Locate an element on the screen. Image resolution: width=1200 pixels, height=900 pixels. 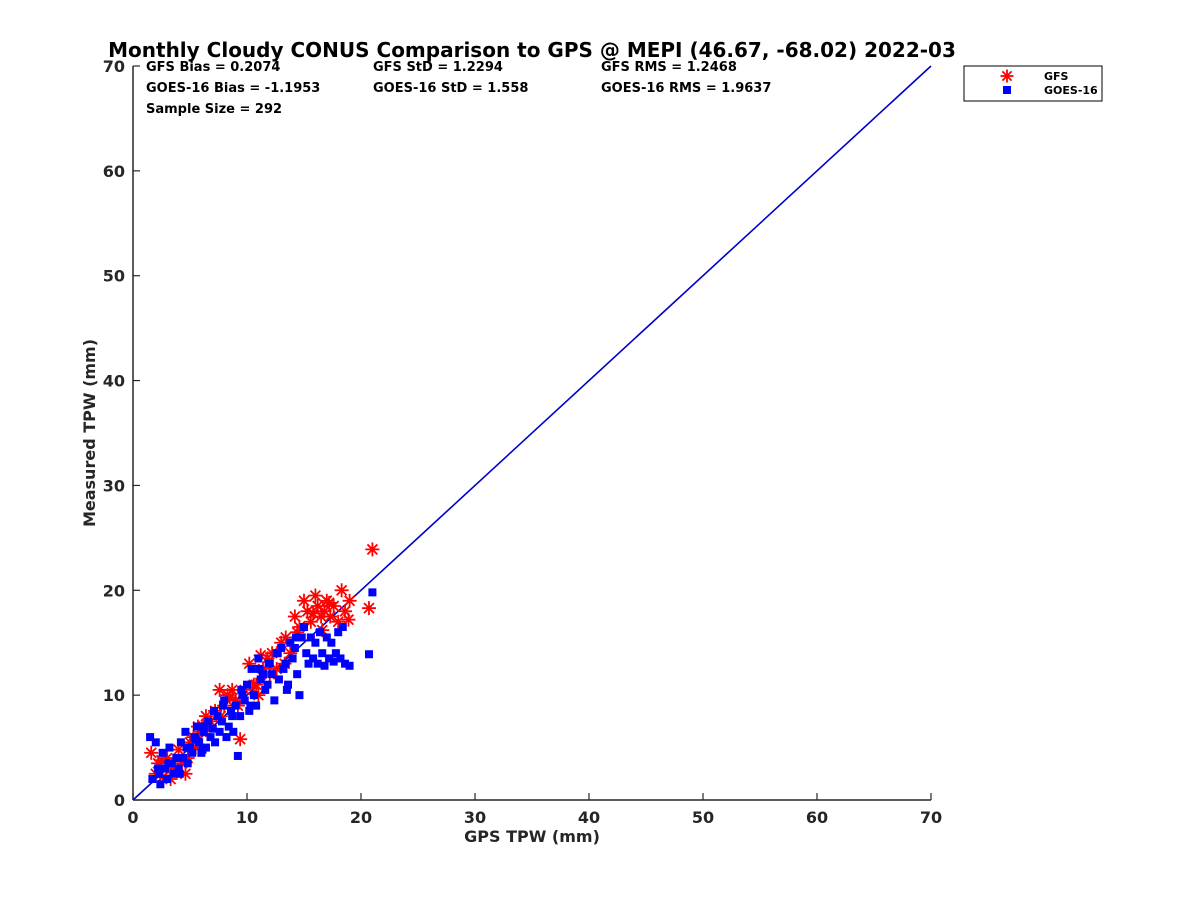
goes-series-layer is located at coordinates (261, 688).